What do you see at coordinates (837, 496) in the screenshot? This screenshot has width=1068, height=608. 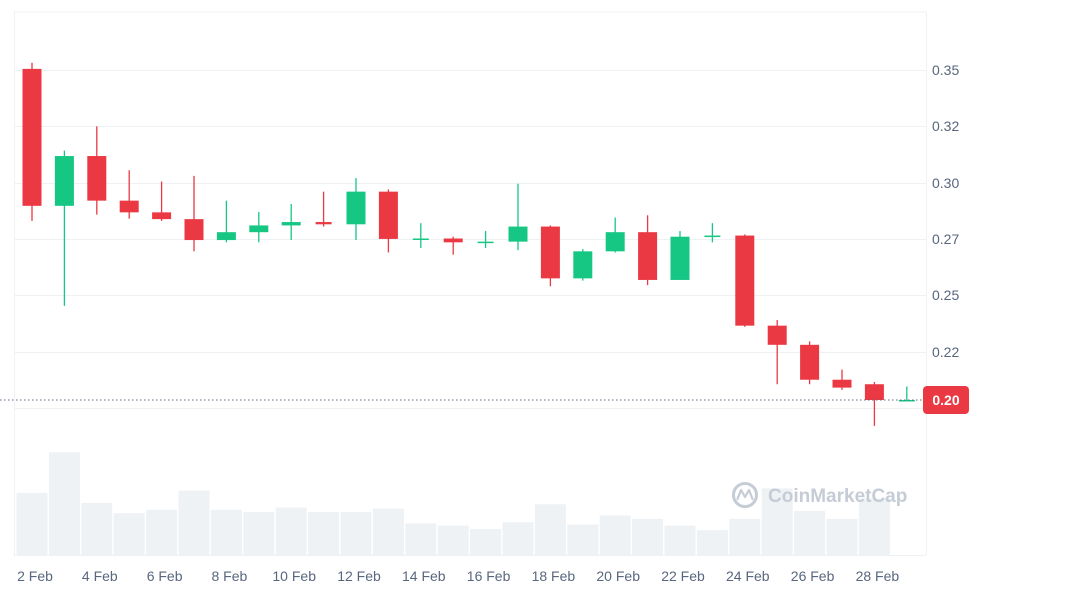 I see `watermark-text: CoinMarketCap` at bounding box center [837, 496].